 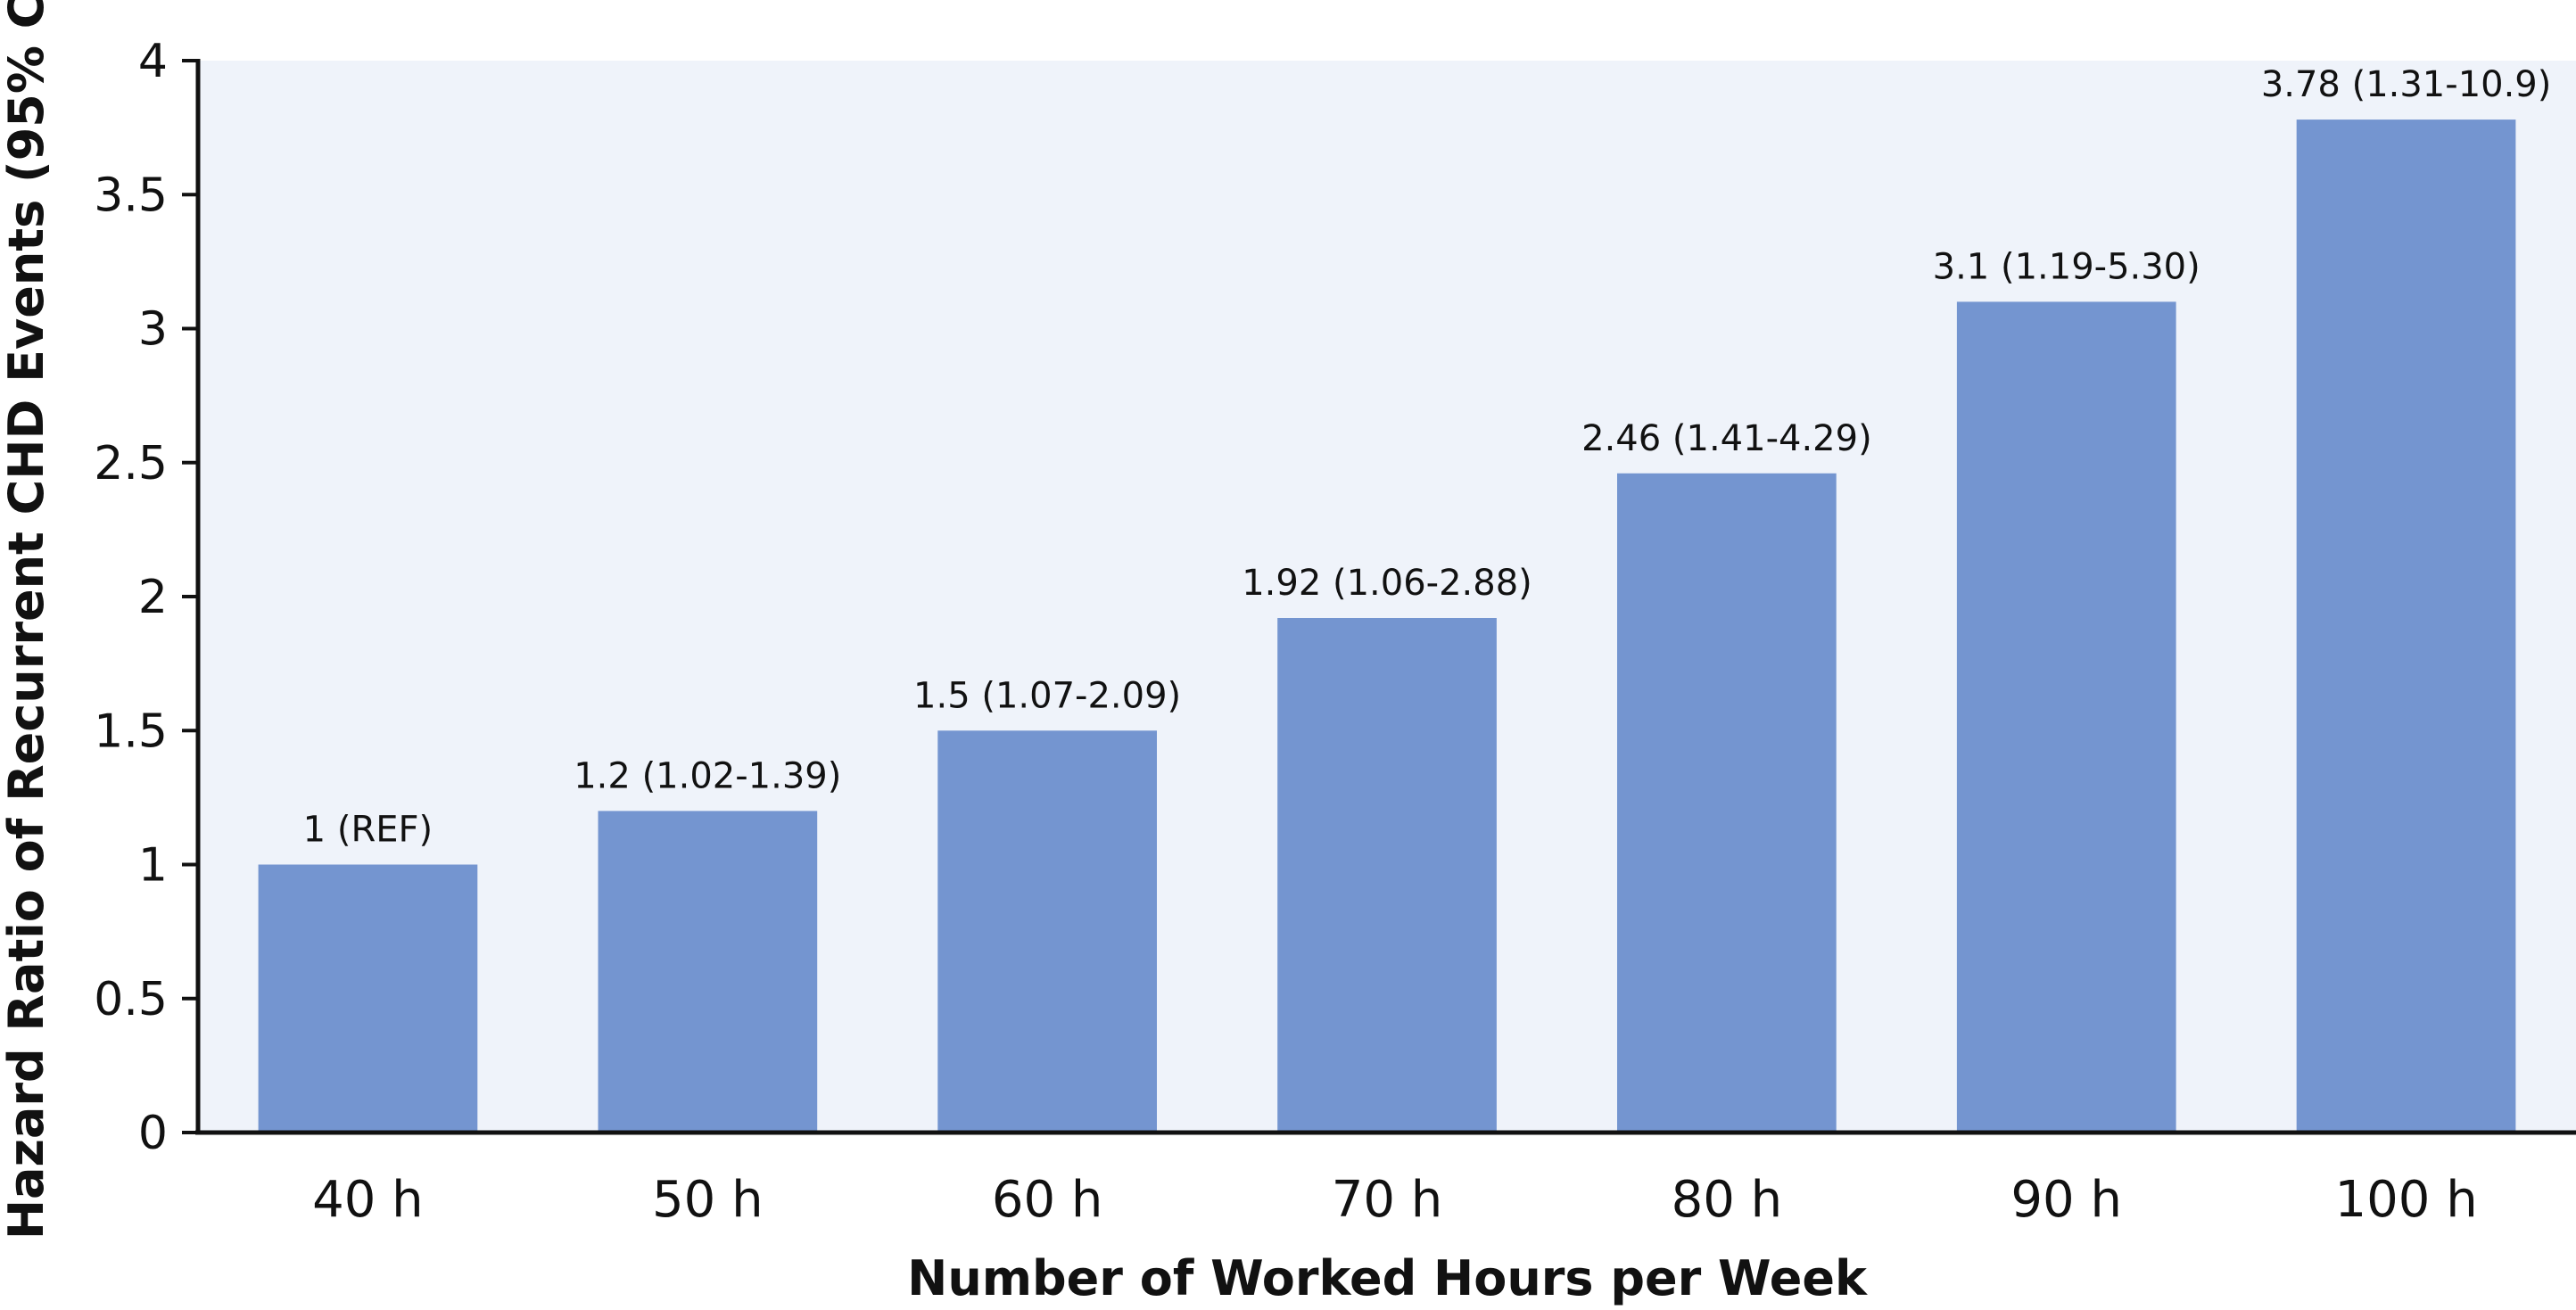 What do you see at coordinates (708, 775) in the screenshot?
I see `data-label-1: 1.2 (1.02-1.39)` at bounding box center [708, 775].